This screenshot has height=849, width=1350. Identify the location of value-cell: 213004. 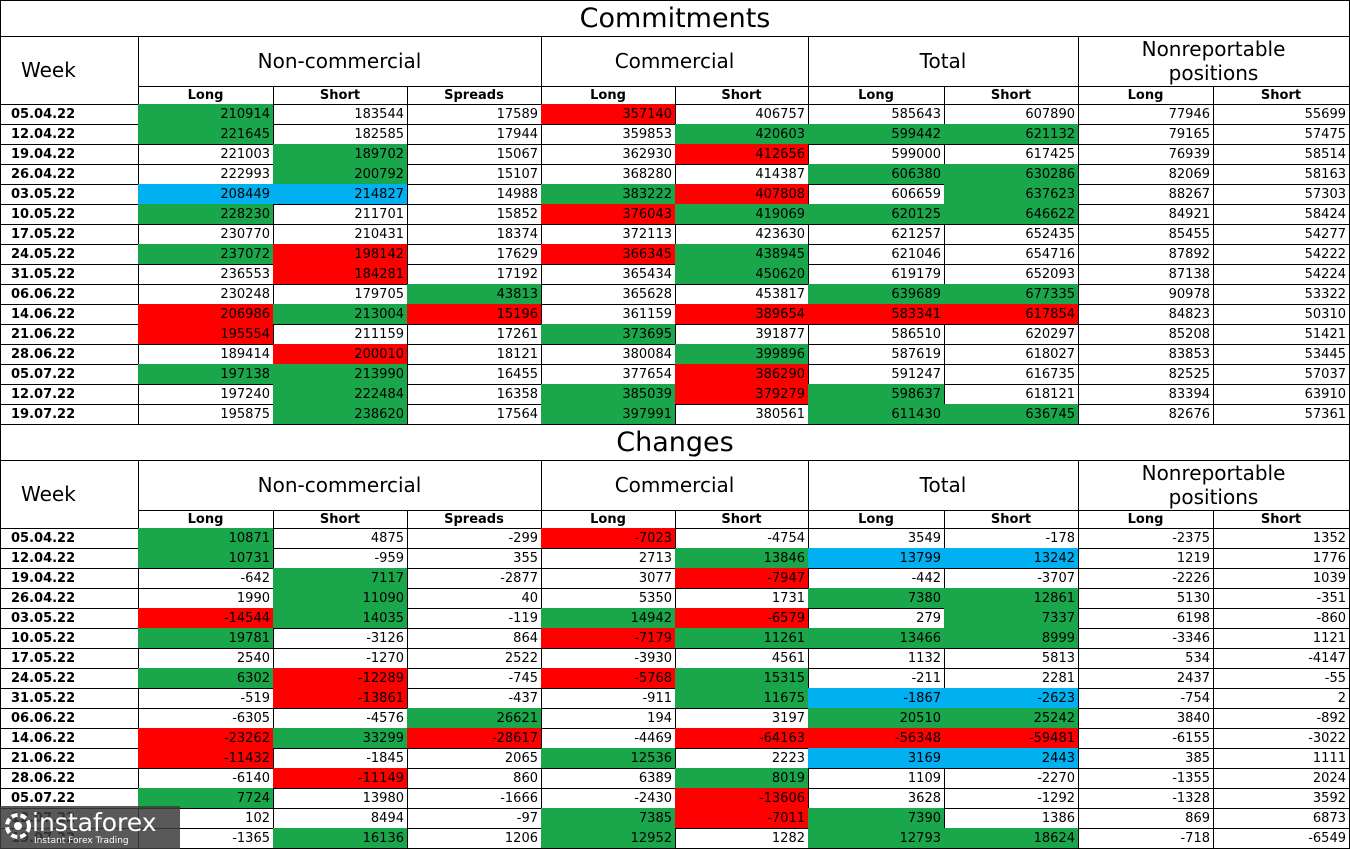
(340, 314).